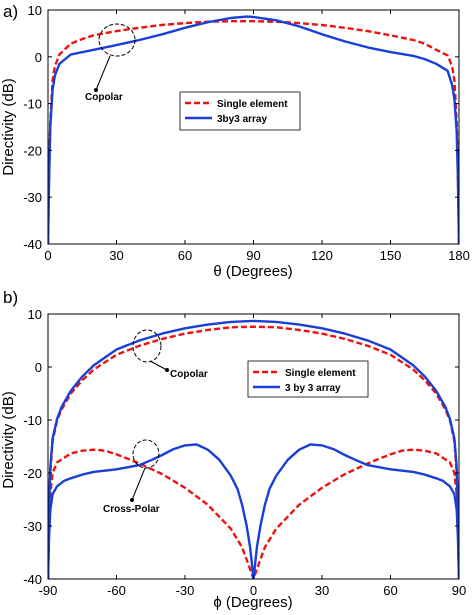 This screenshot has width=474, height=615. Describe the element at coordinates (252, 271) in the screenshot. I see `x-axis-title: θ (Degrees)` at that location.